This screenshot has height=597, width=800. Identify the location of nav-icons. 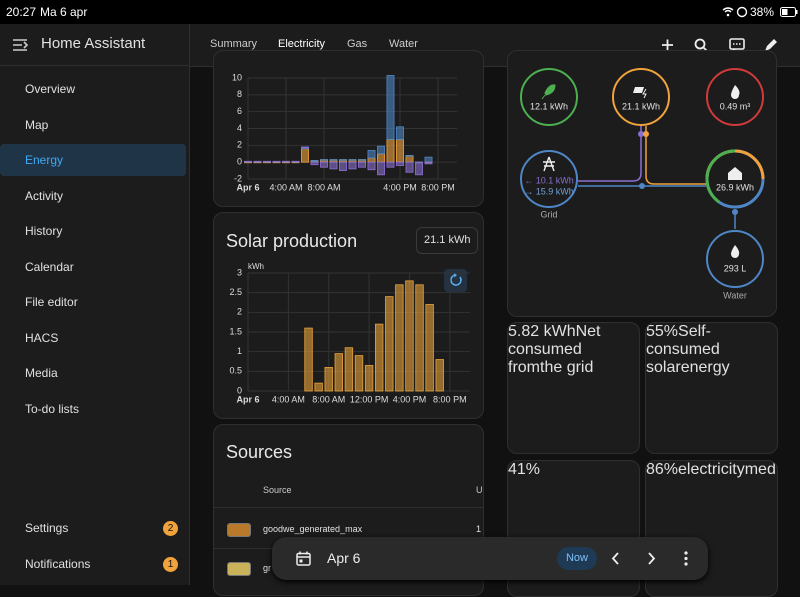
(652, 558).